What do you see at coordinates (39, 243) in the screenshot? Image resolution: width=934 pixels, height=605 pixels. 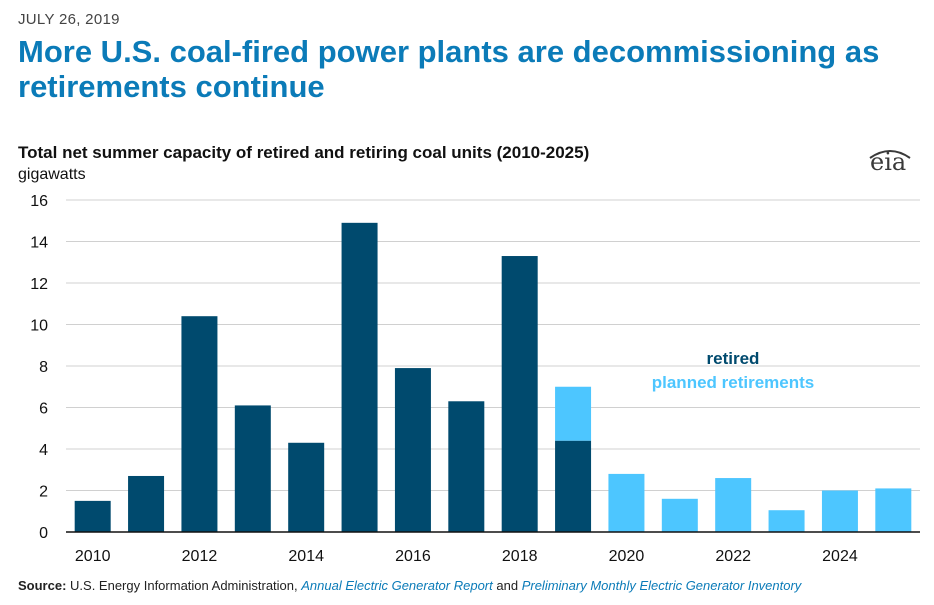 I see `y-tick-label: 14` at bounding box center [39, 243].